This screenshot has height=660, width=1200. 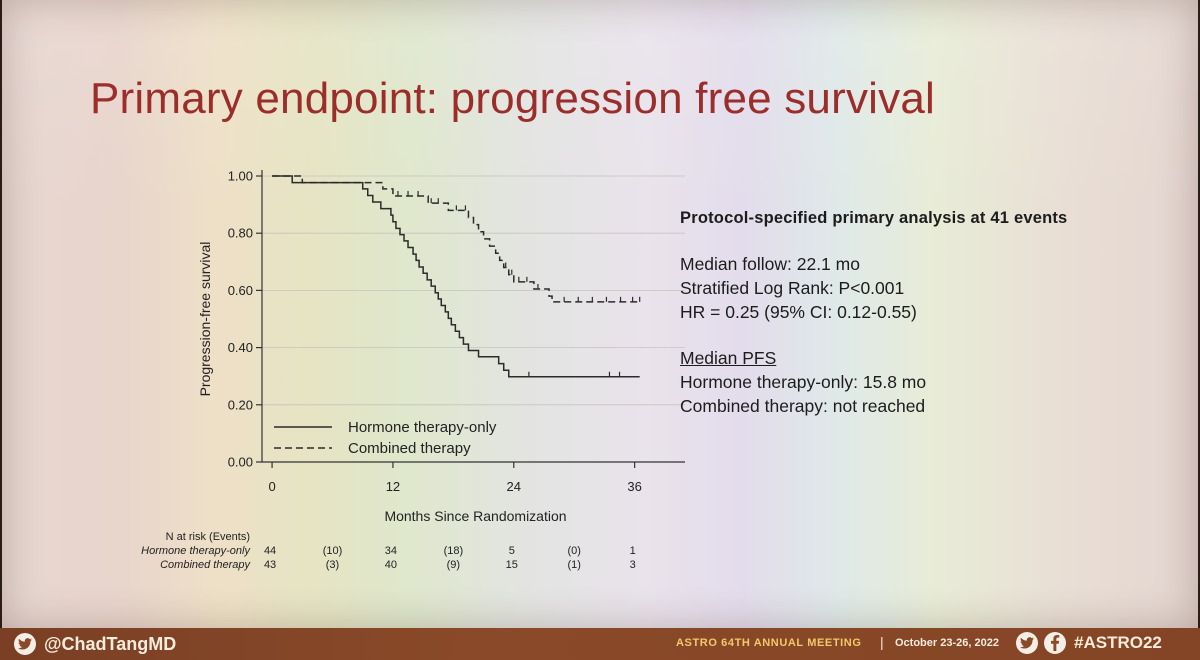 I want to click on meeting-dates: October 23-26, 2022, so click(x=947, y=643).